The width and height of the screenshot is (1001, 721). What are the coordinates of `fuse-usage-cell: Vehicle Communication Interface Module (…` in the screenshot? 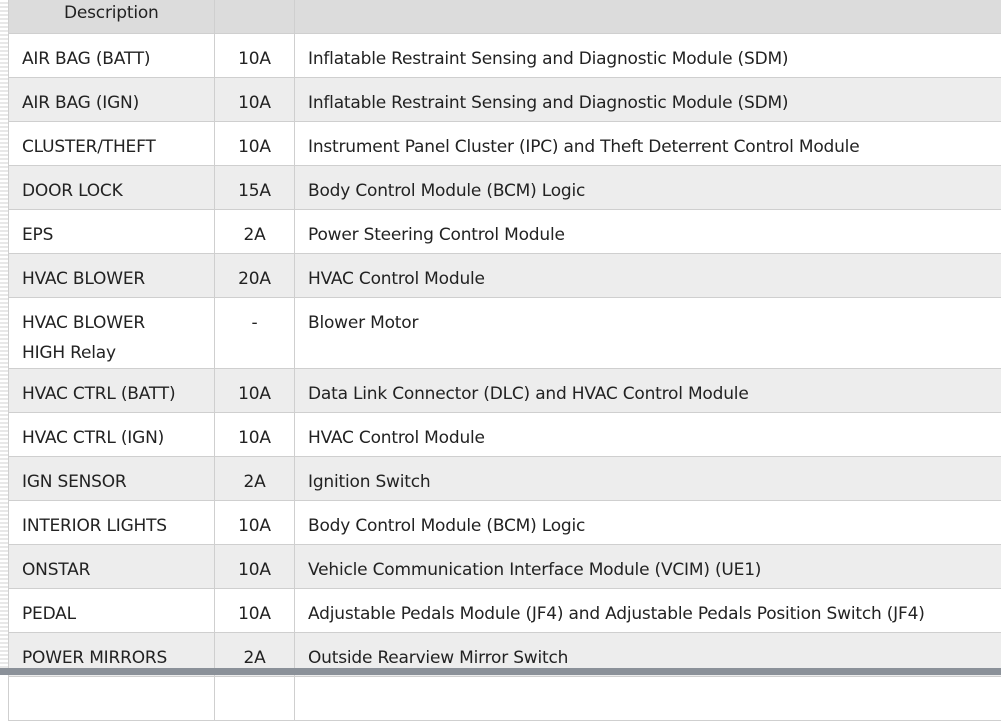 It's located at (648, 567).